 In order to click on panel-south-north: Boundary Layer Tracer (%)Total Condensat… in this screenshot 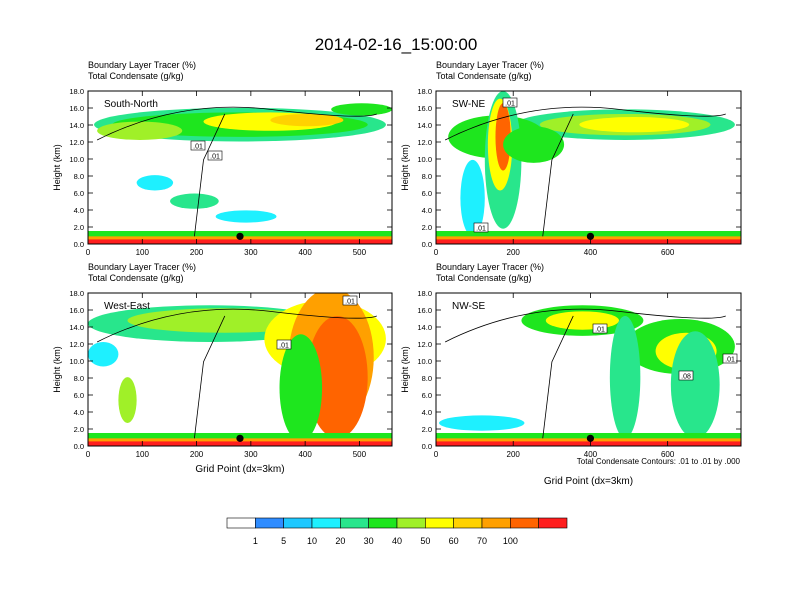, I will do `click(222, 158)`.